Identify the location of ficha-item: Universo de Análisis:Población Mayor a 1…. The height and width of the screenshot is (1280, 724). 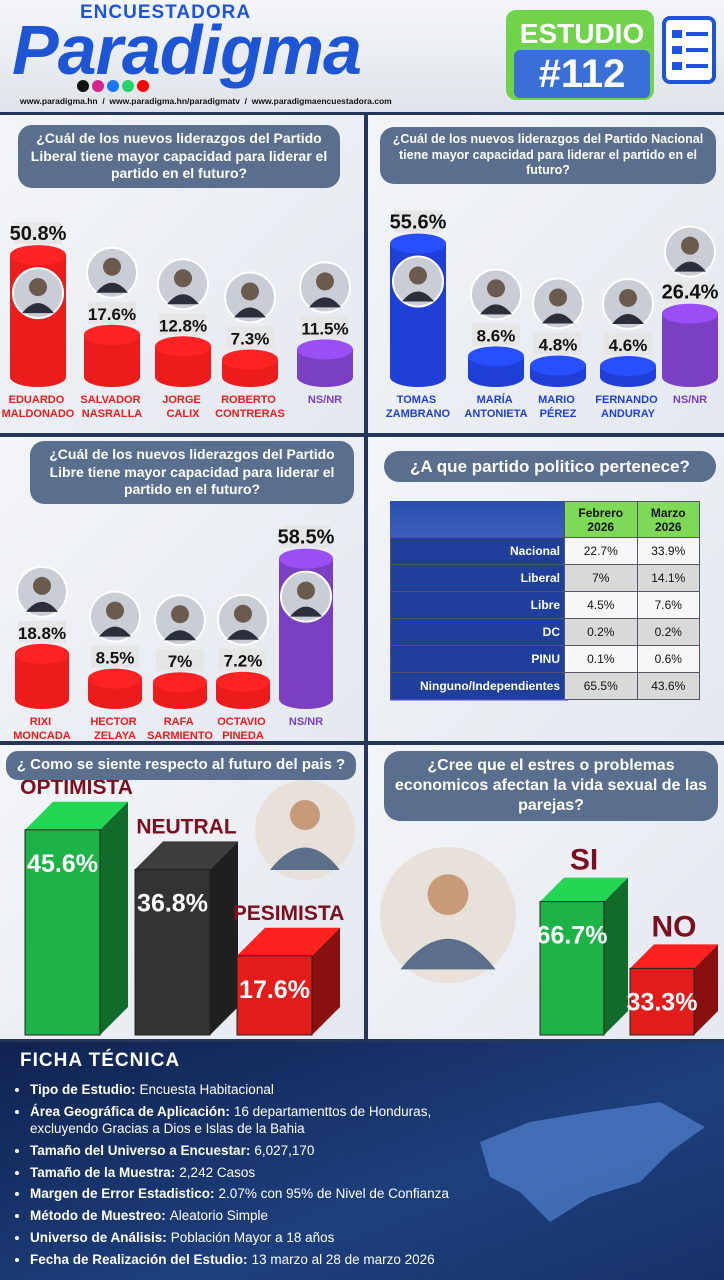
(250, 1238).